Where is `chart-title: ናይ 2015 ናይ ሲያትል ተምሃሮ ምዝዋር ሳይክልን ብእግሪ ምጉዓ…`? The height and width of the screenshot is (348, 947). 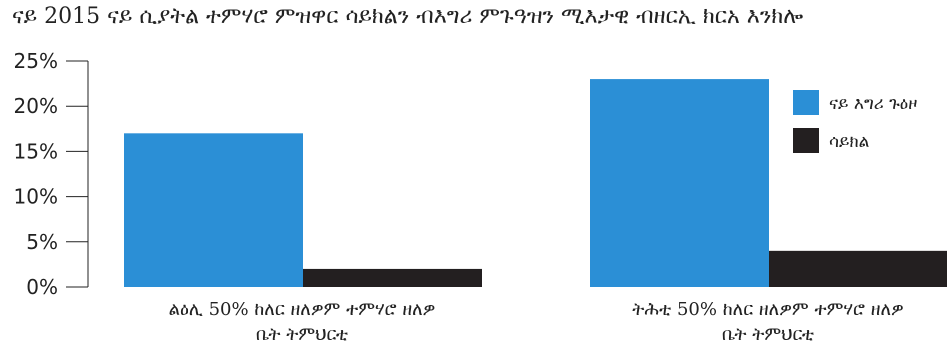 chart-title: ናይ 2015 ናይ ሲያትል ተምሃሮ ምዝዋር ሳይክልን ብእግሪ ምጉዓ… is located at coordinates (408, 16).